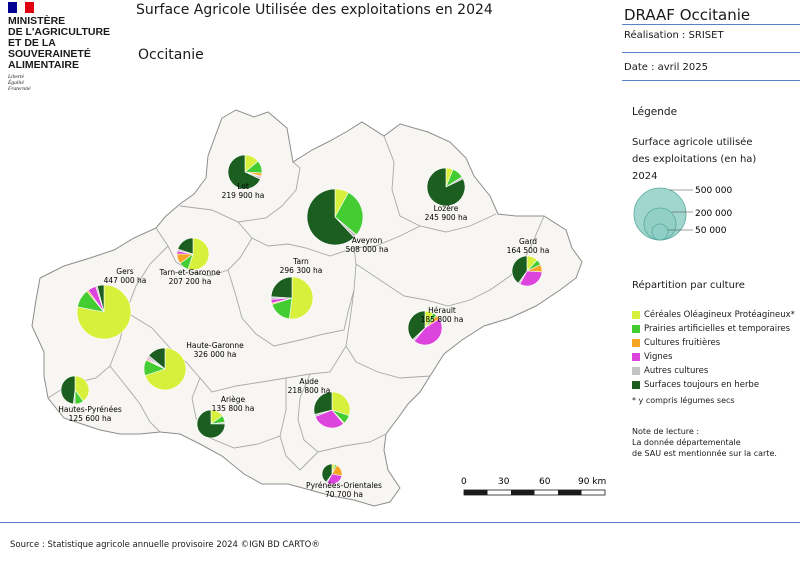  I want to click on size-legend: 500 000 200 000 50 000, so click(682, 213).